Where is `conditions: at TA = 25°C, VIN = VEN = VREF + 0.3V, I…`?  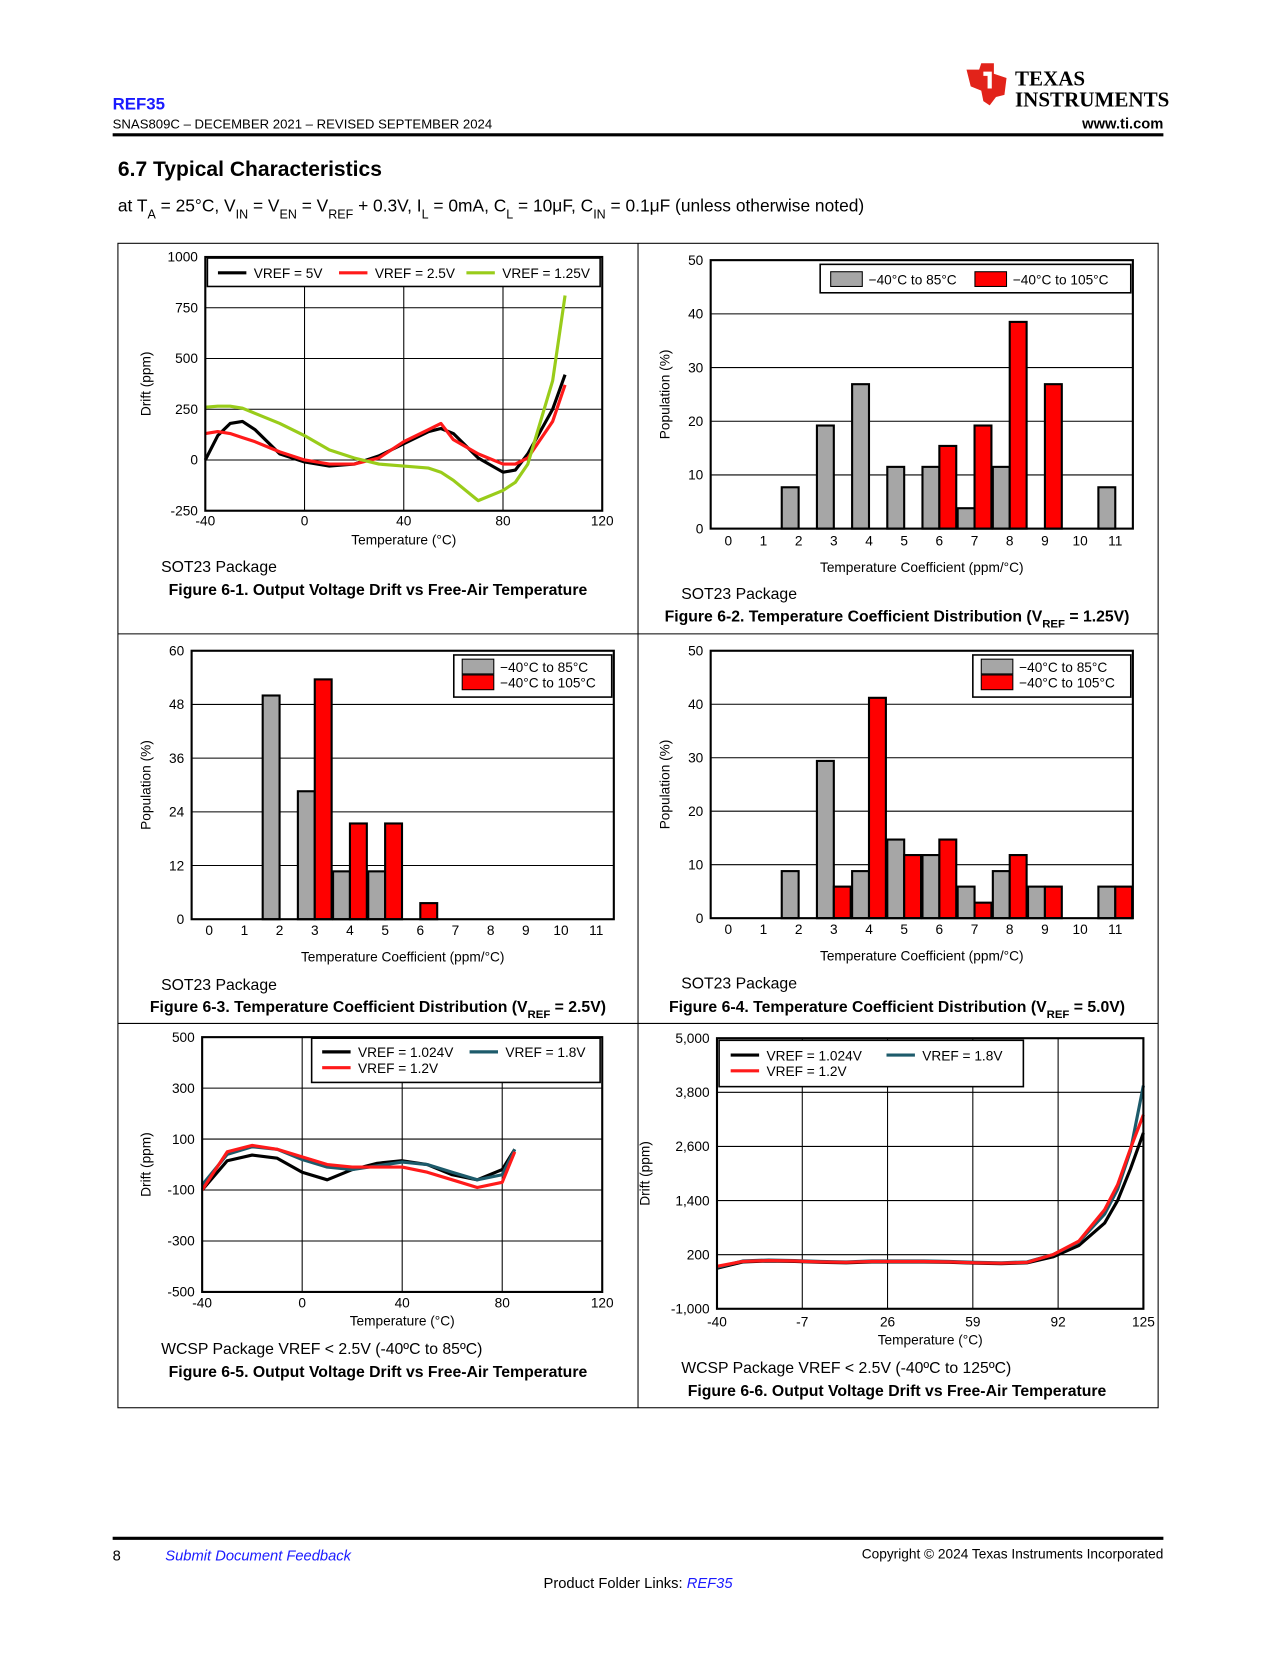 conditions: at TA = 25°C, VIN = VEN = VREF + 0.3V, I… is located at coordinates (491, 209).